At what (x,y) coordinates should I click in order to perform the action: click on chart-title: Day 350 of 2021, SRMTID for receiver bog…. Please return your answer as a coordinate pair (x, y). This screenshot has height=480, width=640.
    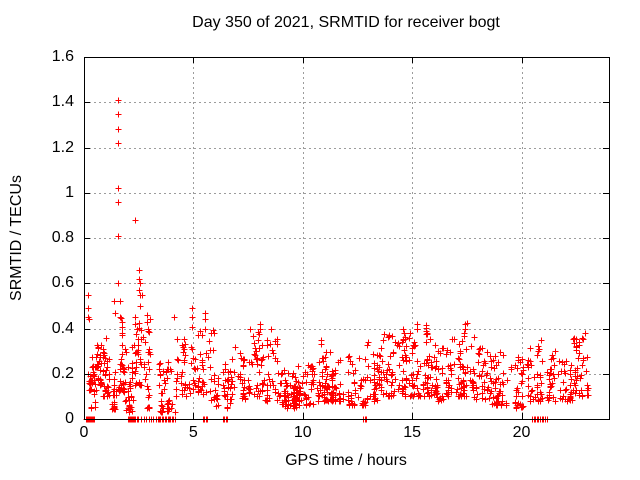
    Looking at the image, I should click on (346, 22).